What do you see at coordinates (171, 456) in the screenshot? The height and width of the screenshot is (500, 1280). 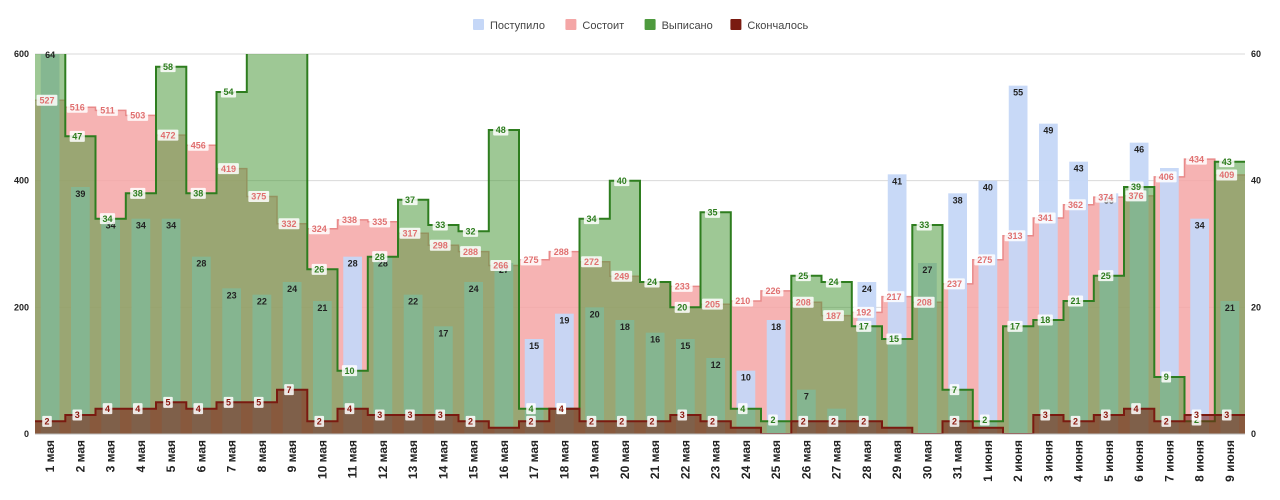 I see `x-tick-label: 5 мая` at bounding box center [171, 456].